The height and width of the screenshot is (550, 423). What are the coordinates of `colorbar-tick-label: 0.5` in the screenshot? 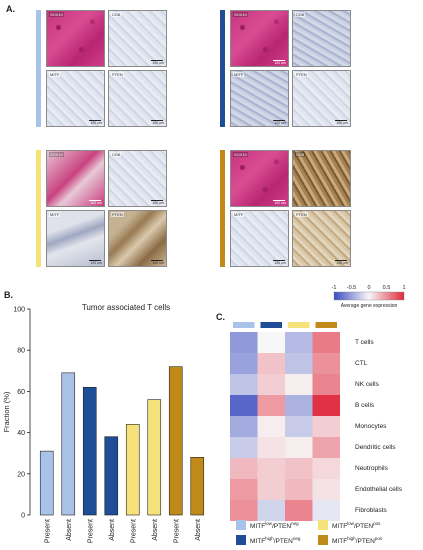 It's located at (387, 288).